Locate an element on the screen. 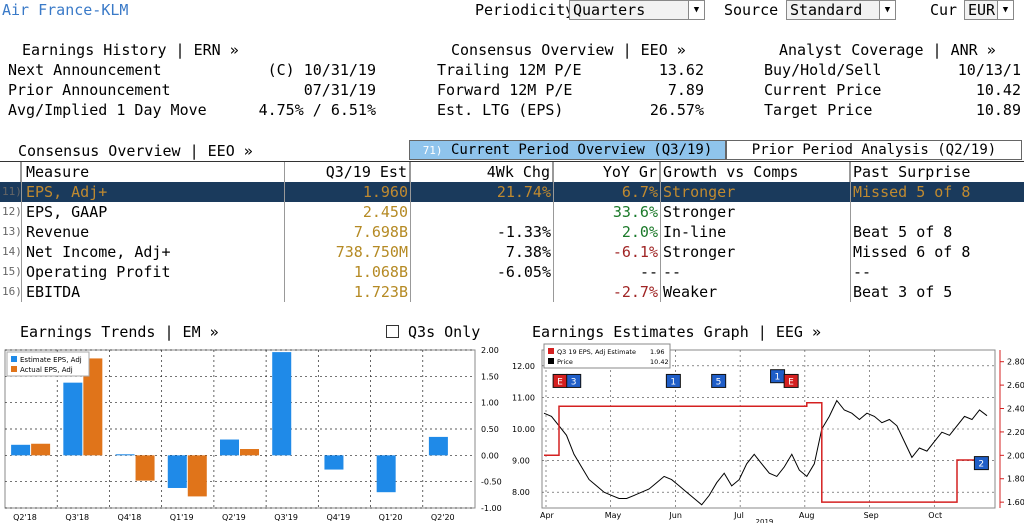 This screenshot has width=1024, height=523. an-value-2: 10.89 is located at coordinates (998, 110).